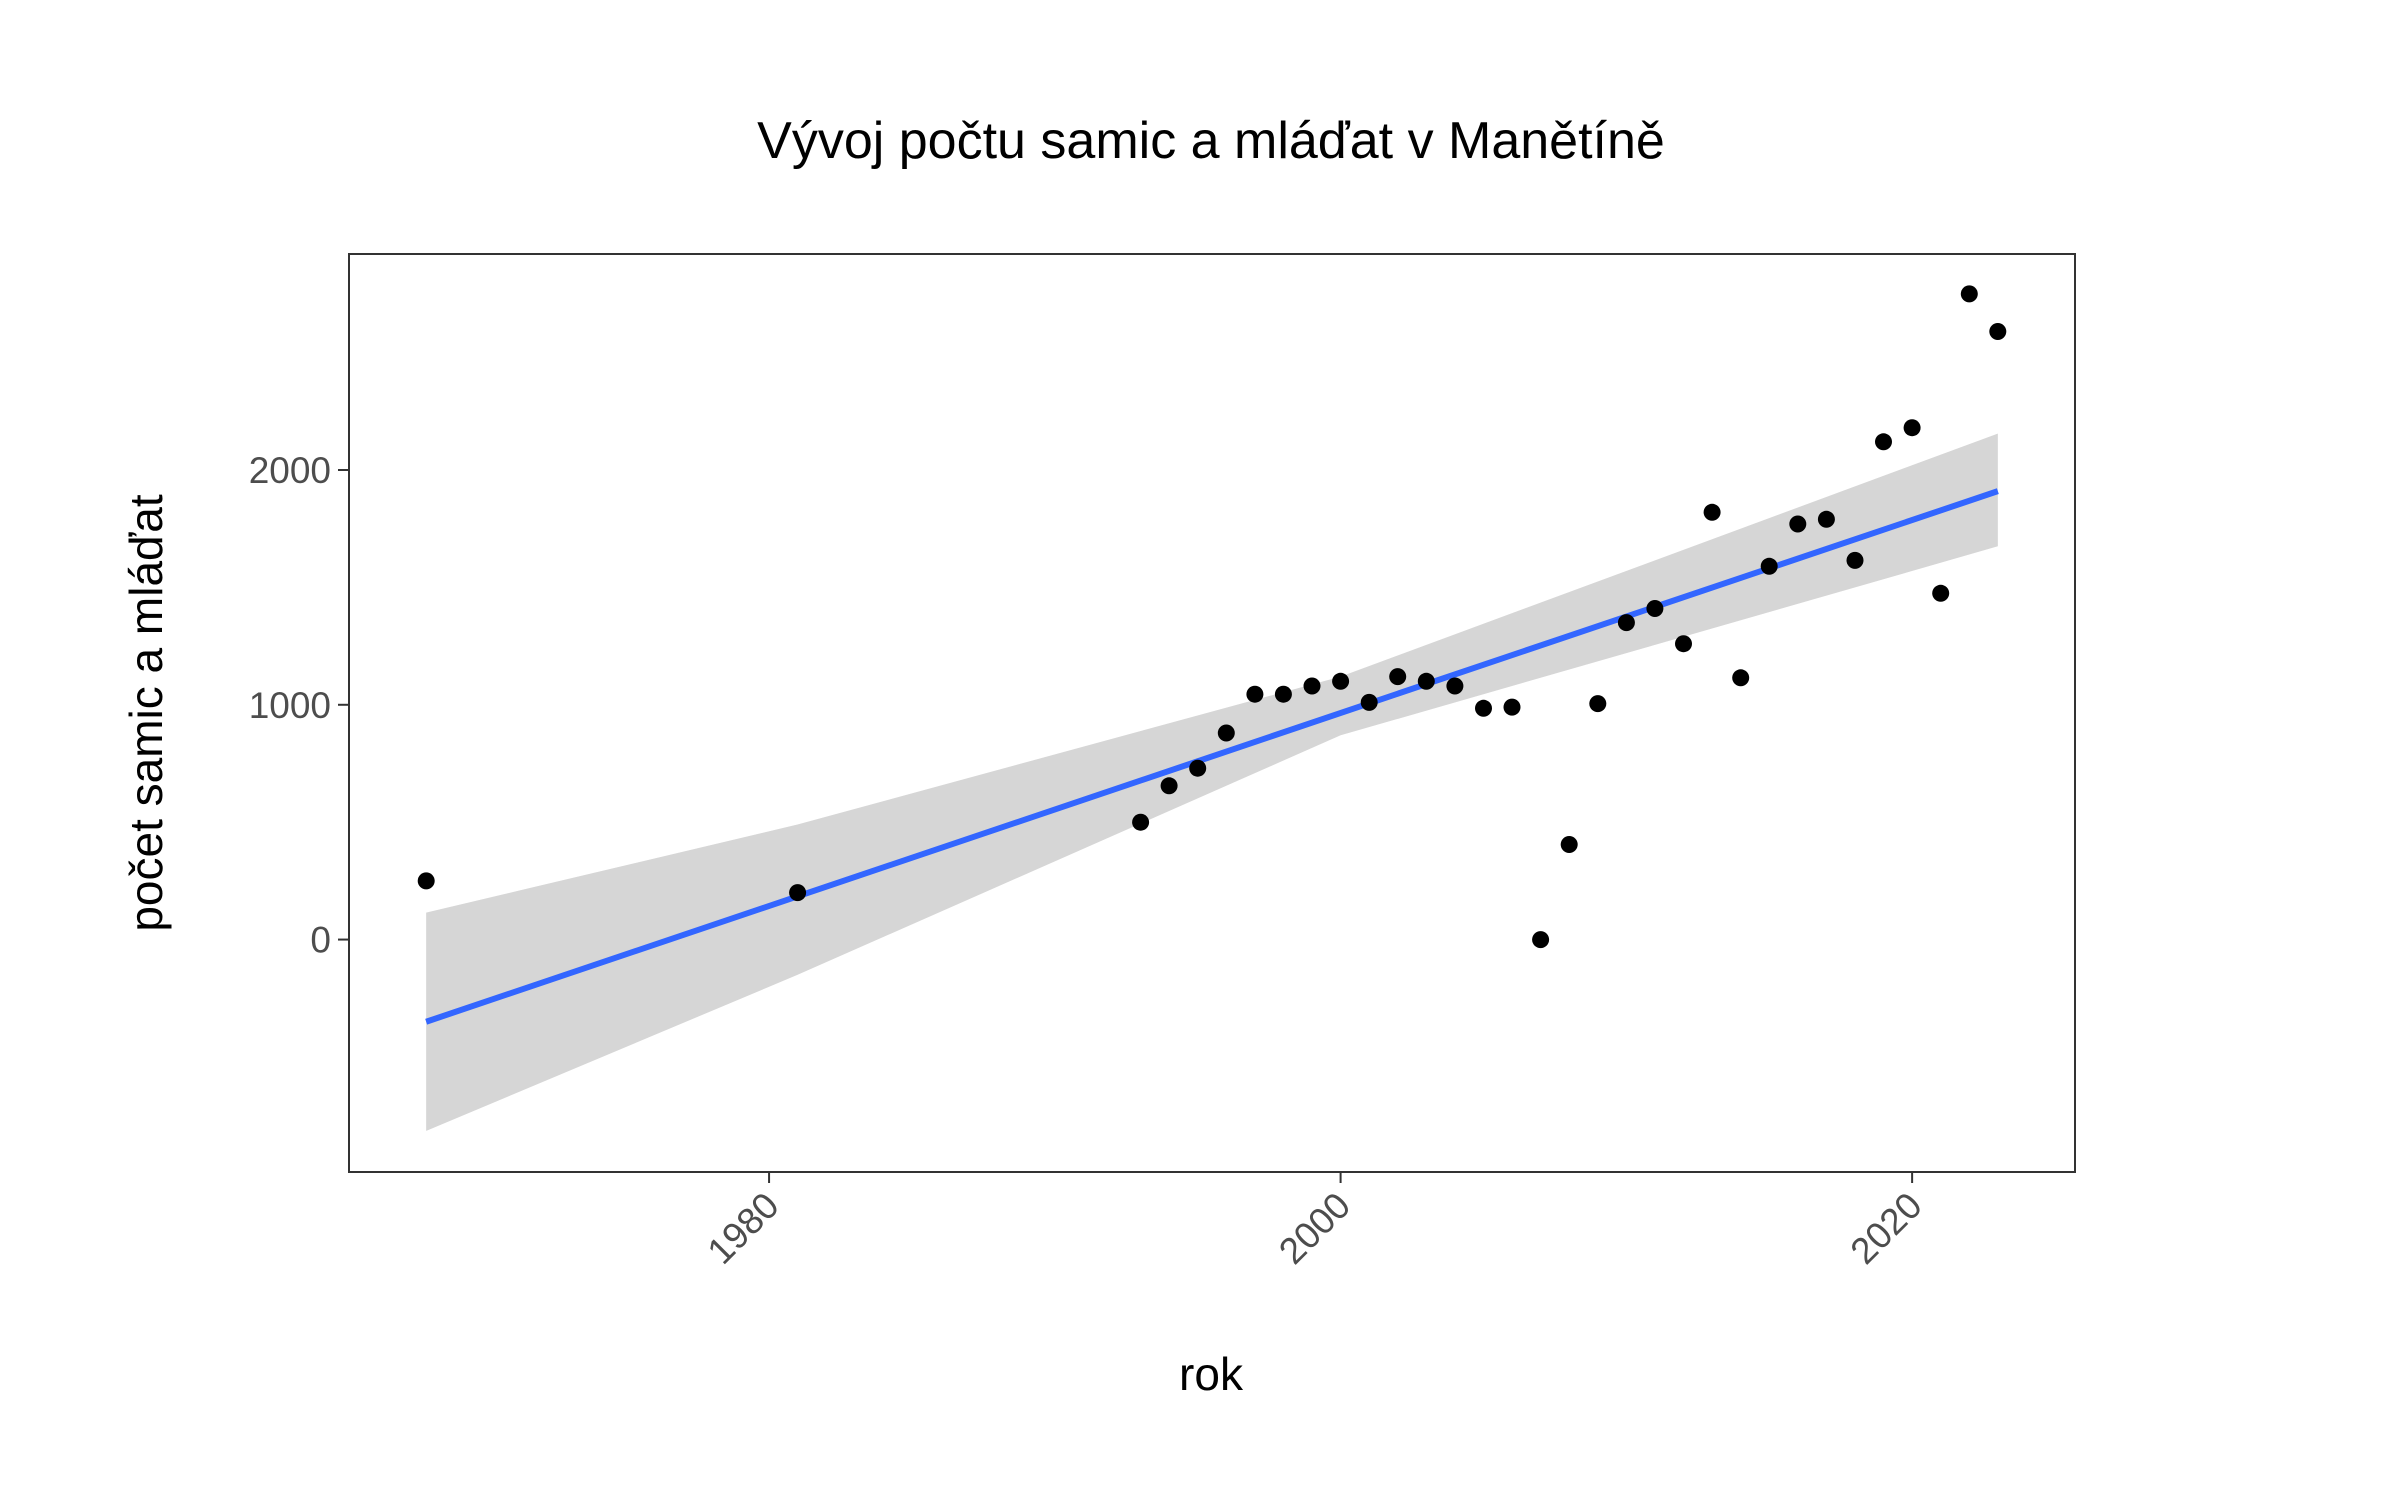 This screenshot has height=1500, width=2400. Describe the element at coordinates (290, 705) in the screenshot. I see `y-tick-label: 1000` at that location.